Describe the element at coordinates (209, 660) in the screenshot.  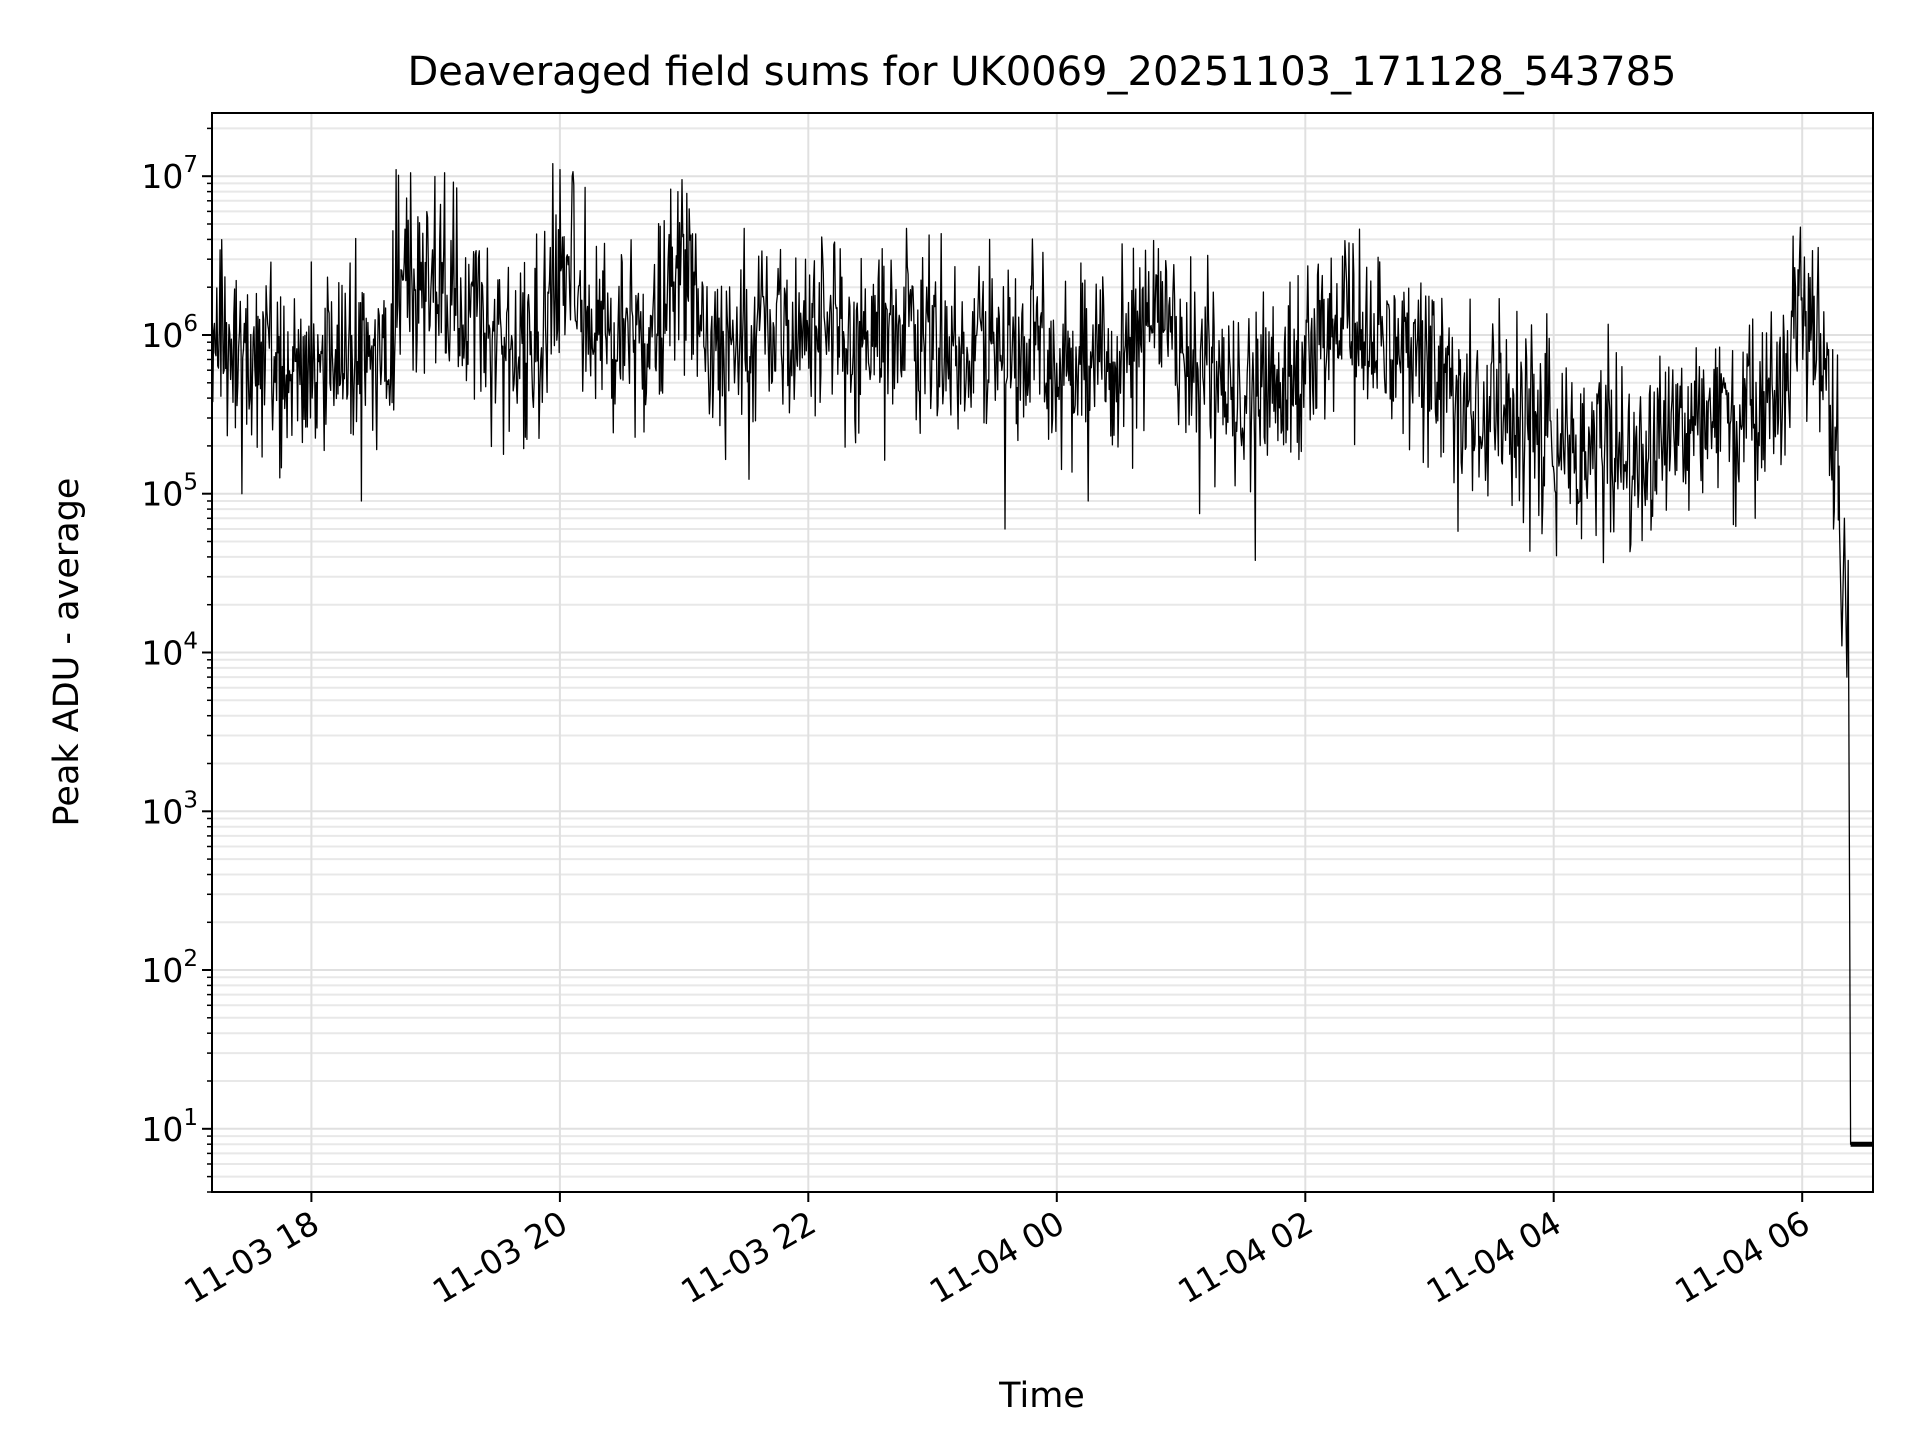
I see `y-minor-ticks` at that location.